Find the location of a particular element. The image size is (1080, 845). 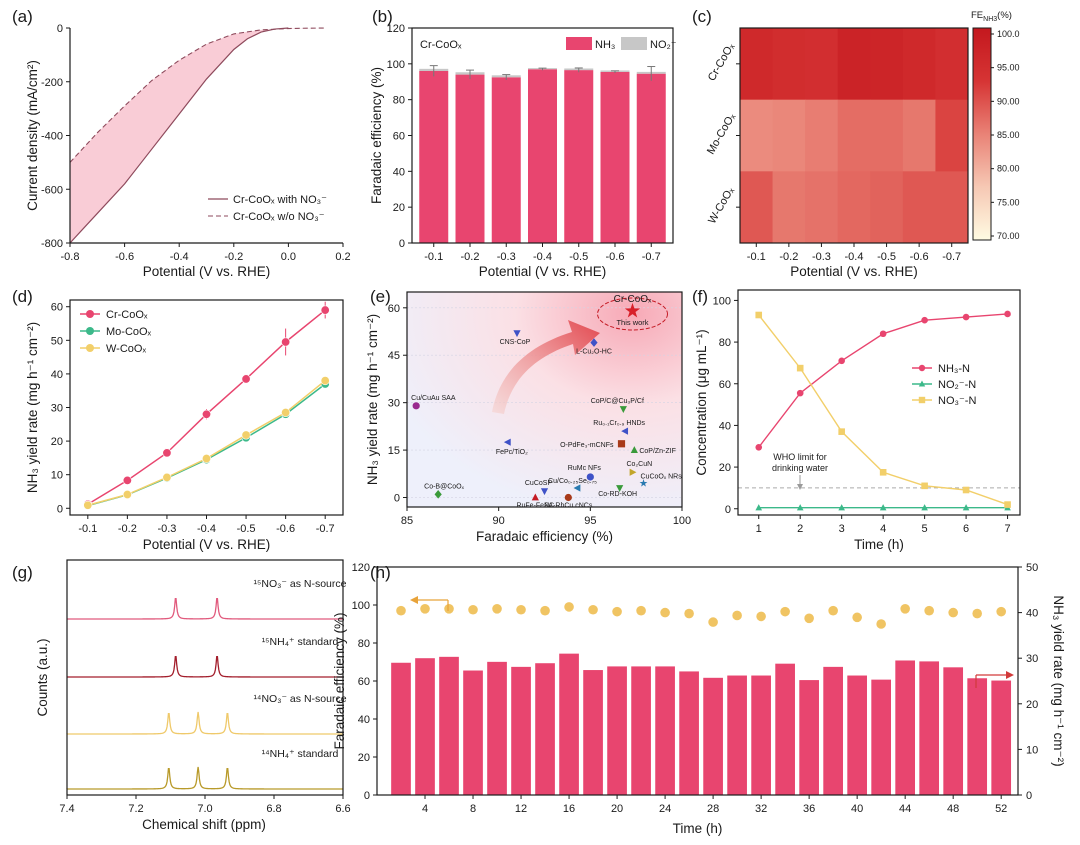

x-axis-label: Faradaic efficiency (%) is located at coordinates (544, 536).